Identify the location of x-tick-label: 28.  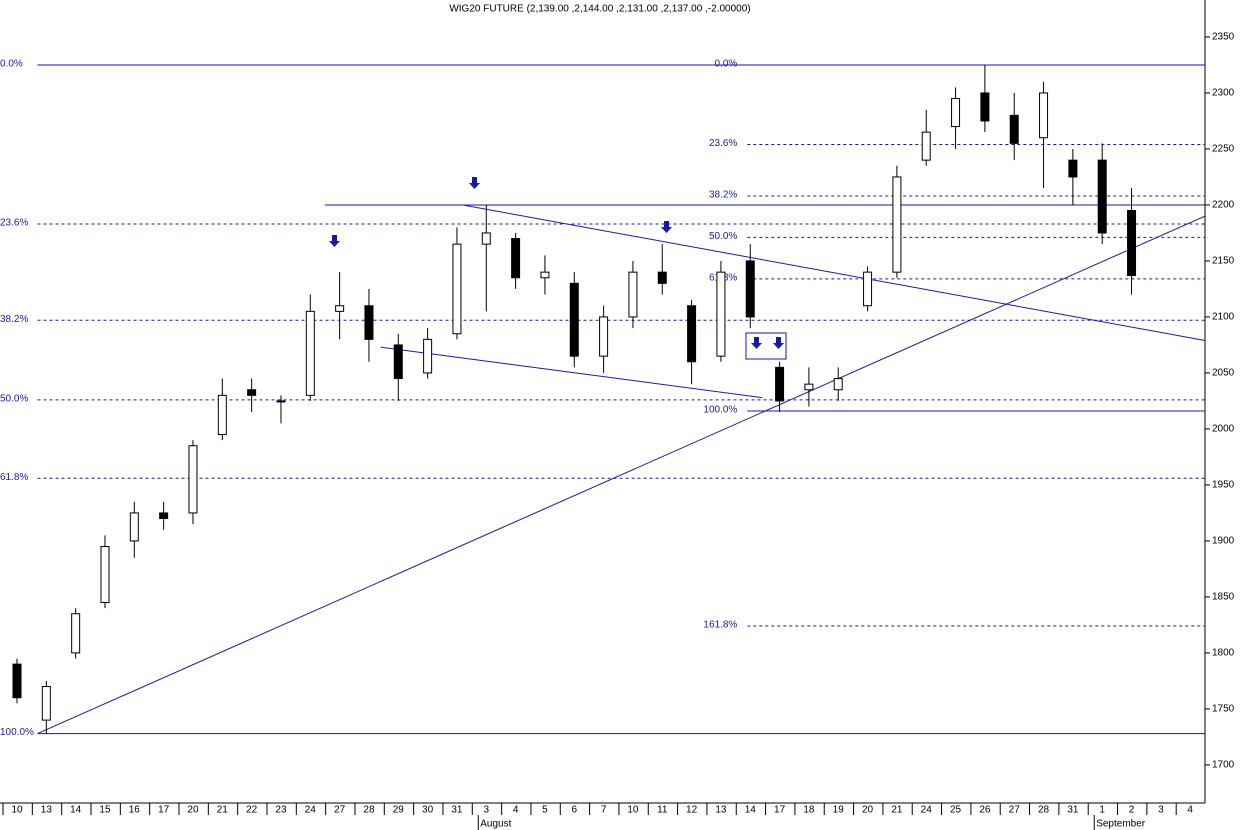
(369, 810).